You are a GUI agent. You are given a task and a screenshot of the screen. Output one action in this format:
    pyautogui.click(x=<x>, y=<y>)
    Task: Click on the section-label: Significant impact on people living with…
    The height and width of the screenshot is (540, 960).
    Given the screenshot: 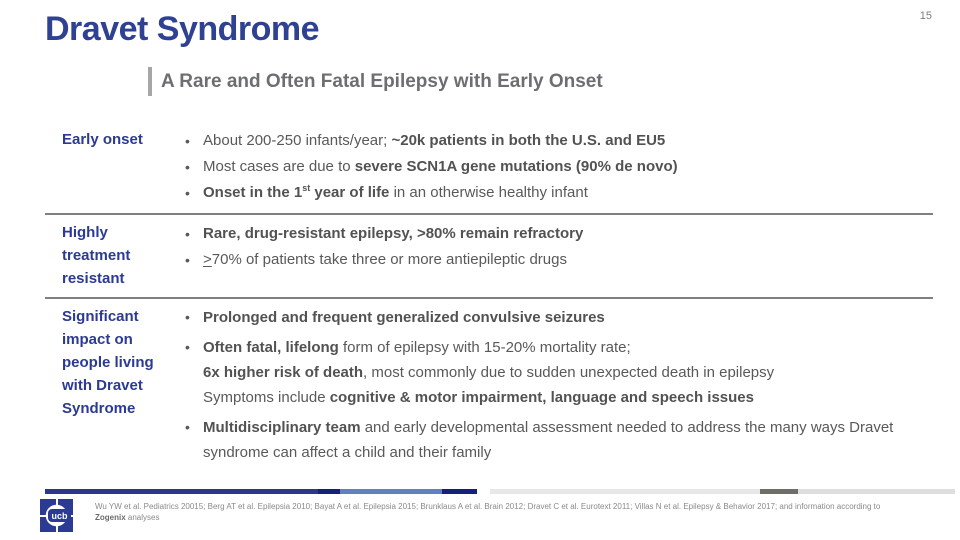 What is the action you would take?
    pyautogui.click(x=108, y=362)
    